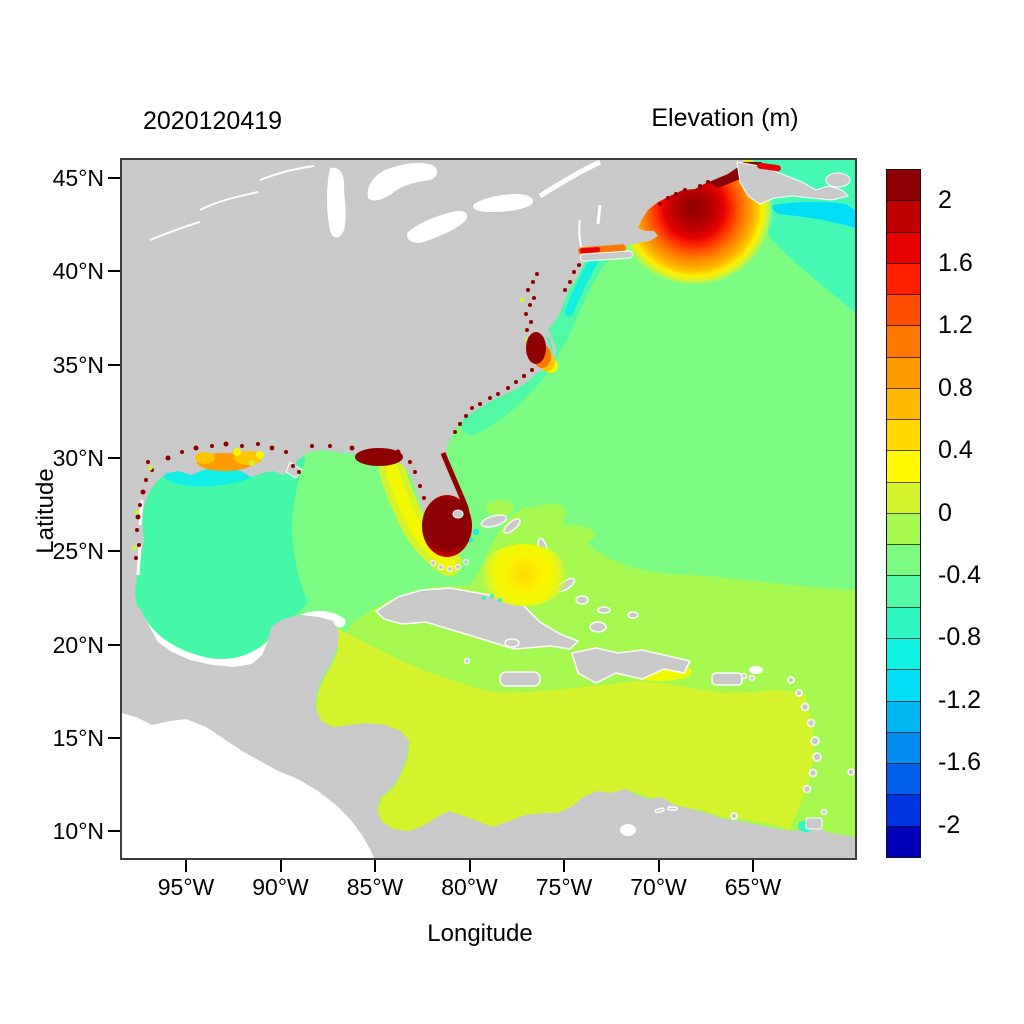 Image resolution: width=1024 pixels, height=1024 pixels. What do you see at coordinates (78, 551) in the screenshot?
I see `y-tick-label: 25°N` at bounding box center [78, 551].